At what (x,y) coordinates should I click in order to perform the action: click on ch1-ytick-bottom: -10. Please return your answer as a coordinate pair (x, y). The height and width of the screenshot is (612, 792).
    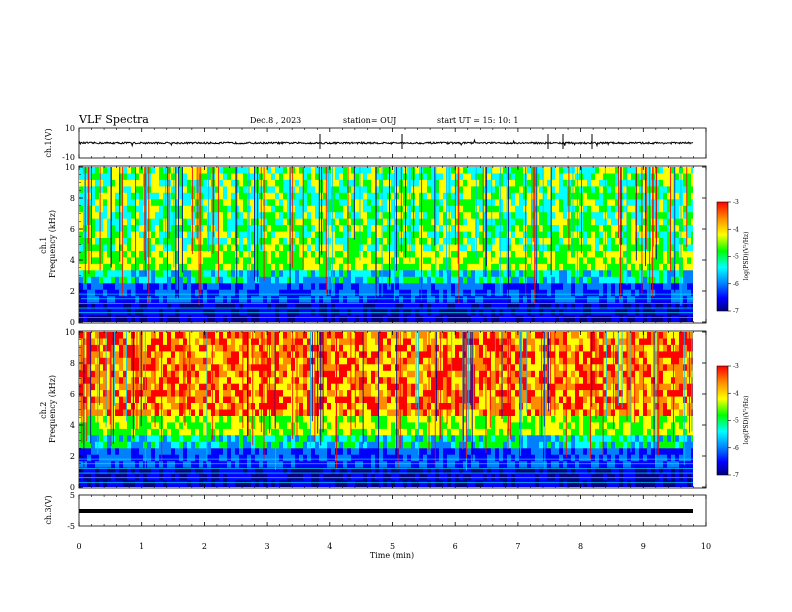
    Looking at the image, I should click on (68, 157).